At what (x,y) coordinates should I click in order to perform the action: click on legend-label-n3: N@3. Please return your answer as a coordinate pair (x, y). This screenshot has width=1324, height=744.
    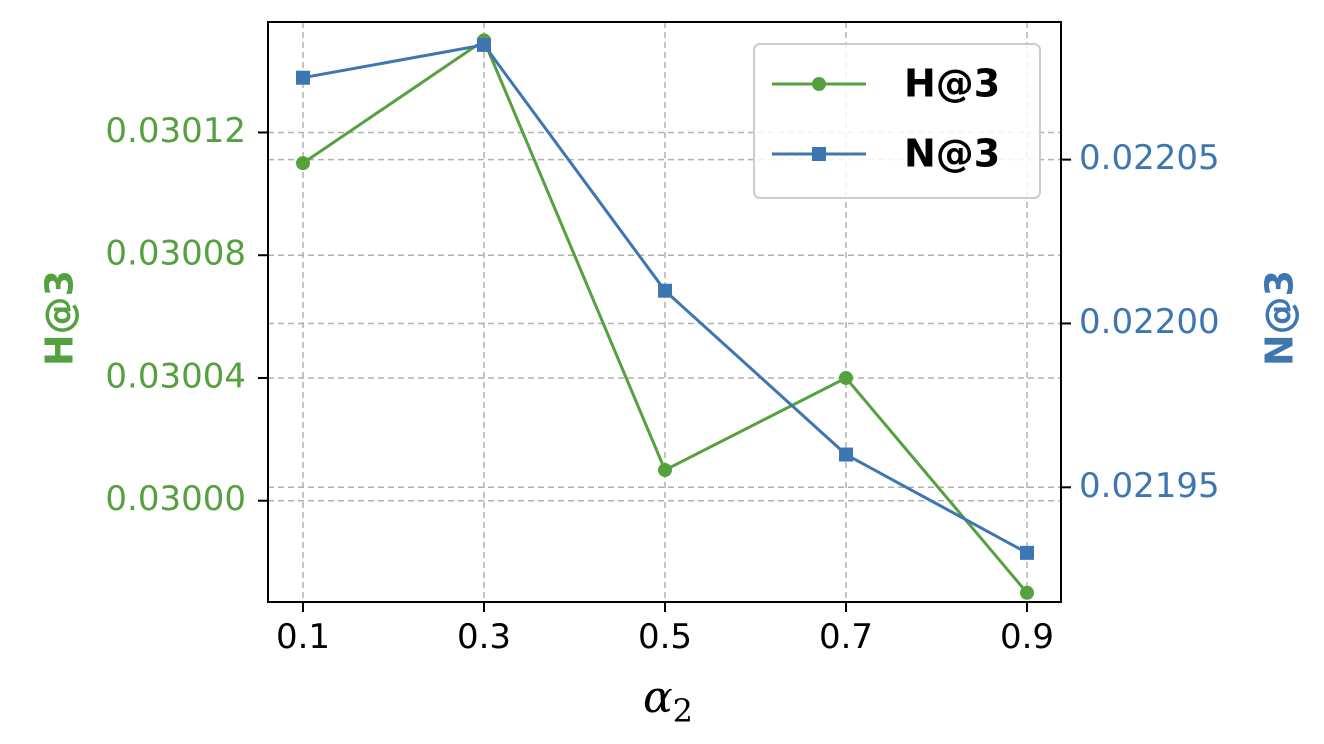
    Looking at the image, I should click on (952, 154).